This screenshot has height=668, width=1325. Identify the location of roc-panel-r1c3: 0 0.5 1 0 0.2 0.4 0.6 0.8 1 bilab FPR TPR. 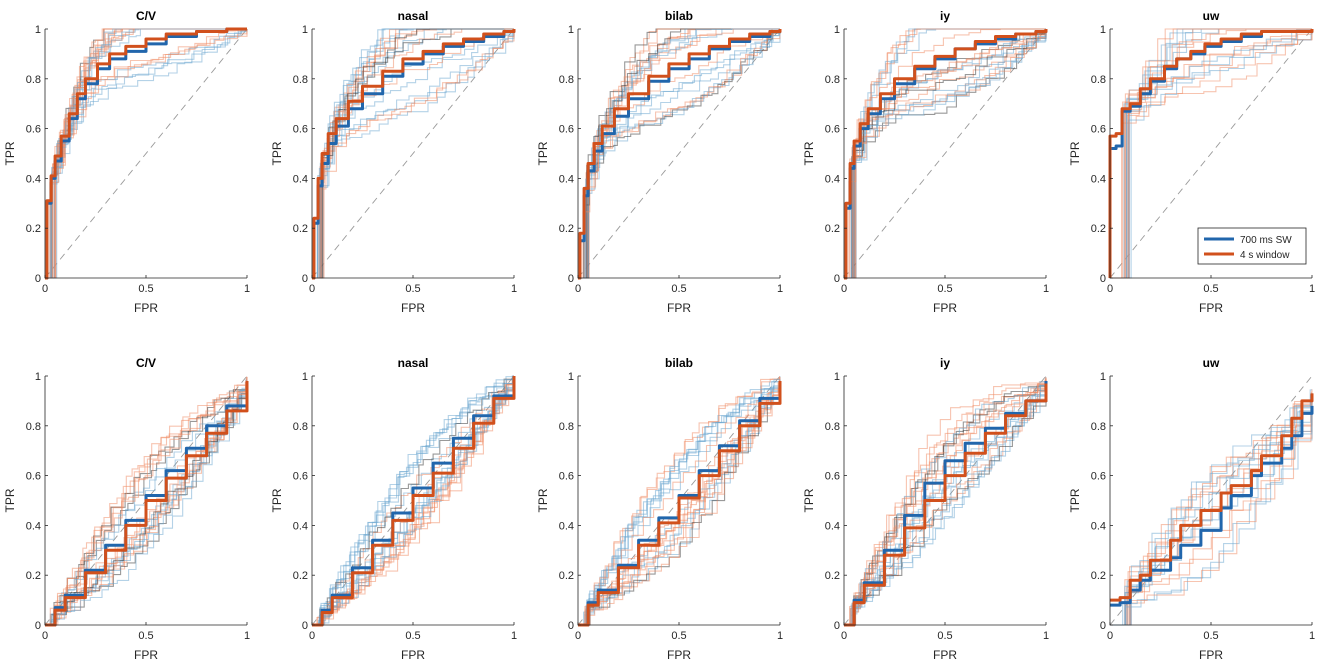
(659, 162).